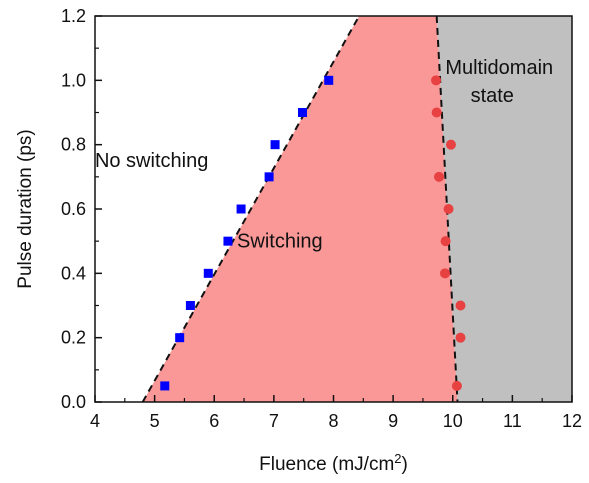 This screenshot has height=483, width=589. I want to click on region-label-state: state, so click(492, 96).